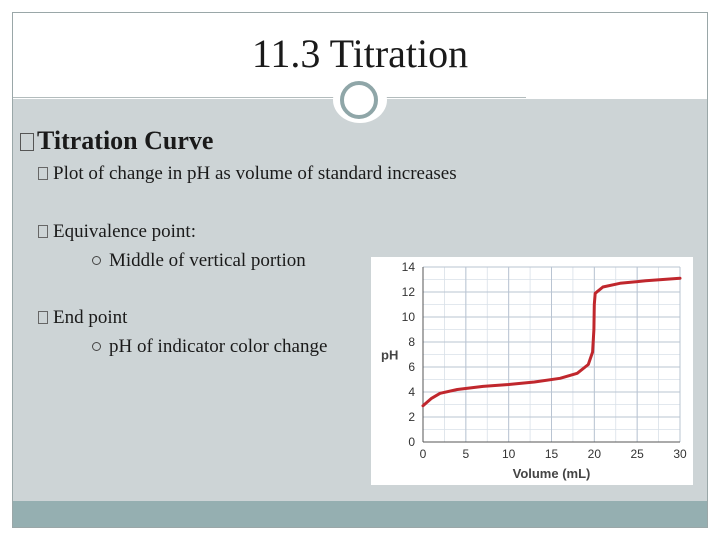 The height and width of the screenshot is (540, 720). Describe the element at coordinates (125, 140) in the screenshot. I see `section-heading: Titration Curve` at that location.